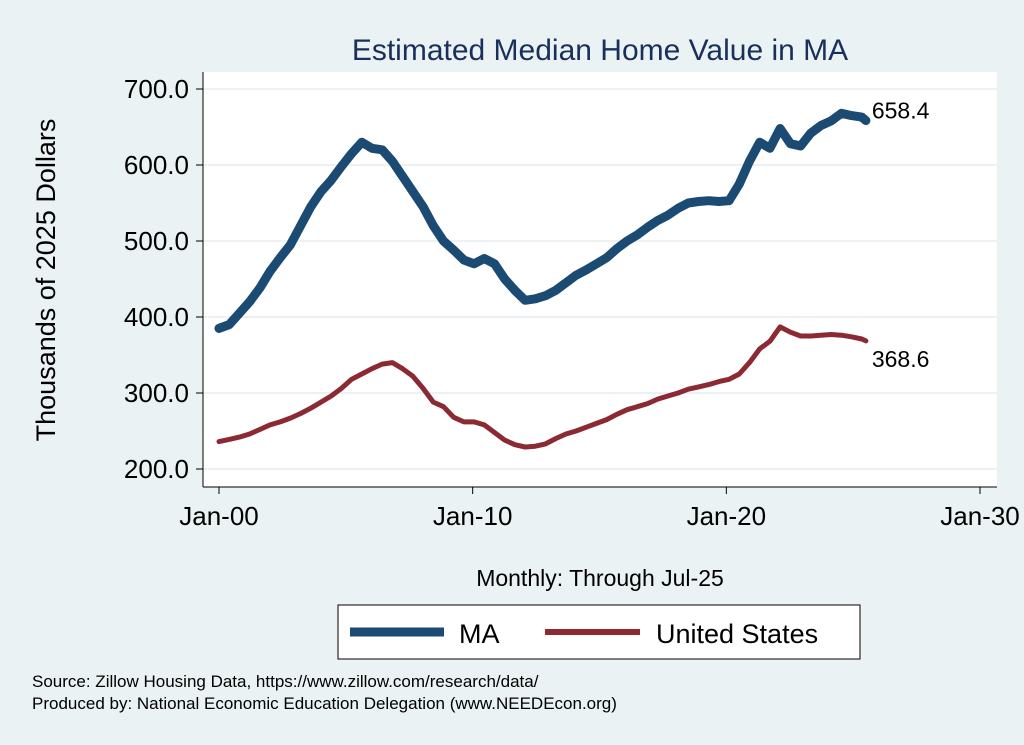 This screenshot has width=1024, height=745. What do you see at coordinates (727, 516) in the screenshot?
I see `x-tick-label: Jan-20` at bounding box center [727, 516].